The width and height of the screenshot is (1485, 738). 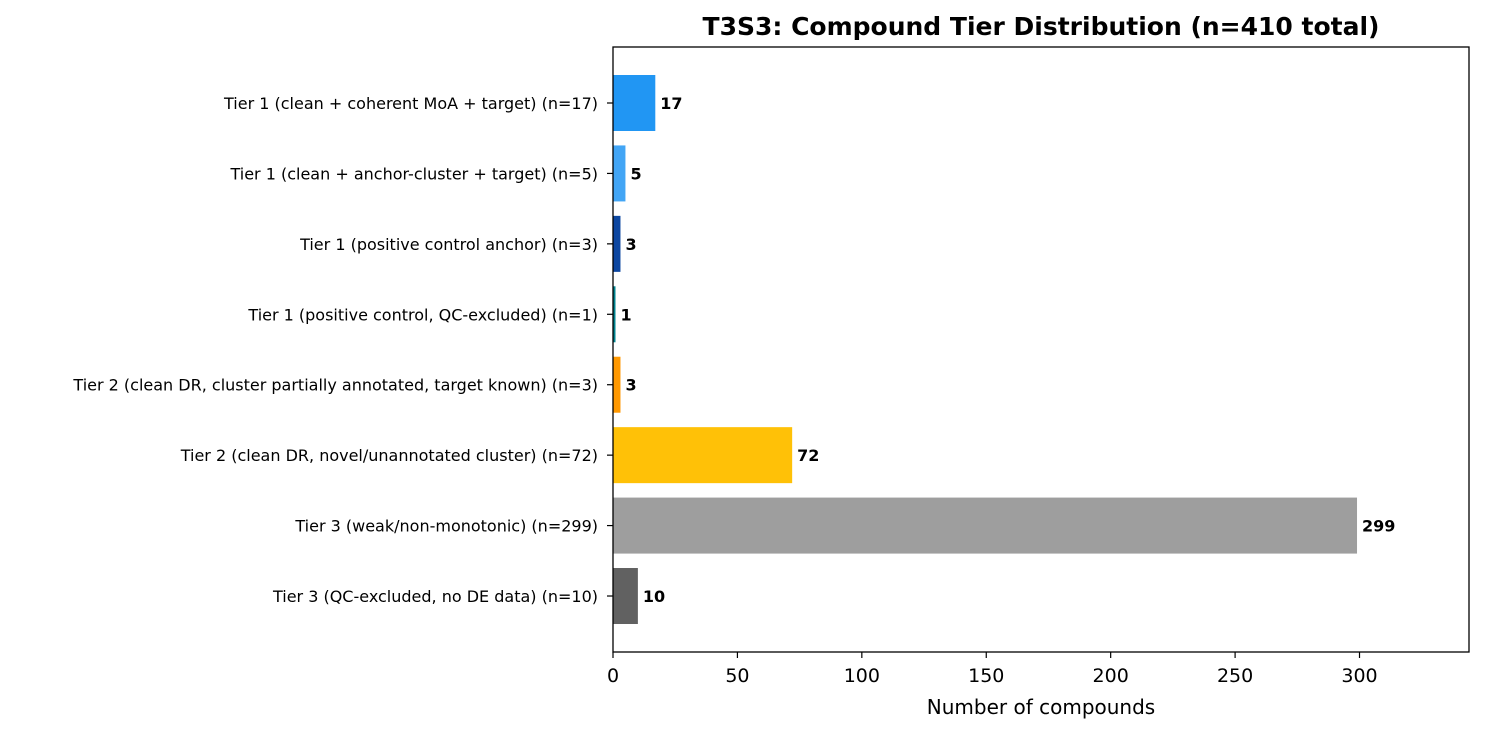 What do you see at coordinates (435, 596) in the screenshot?
I see `category-label: Tier 3 (QC-excluded, no DE data) (n=10)` at bounding box center [435, 596].